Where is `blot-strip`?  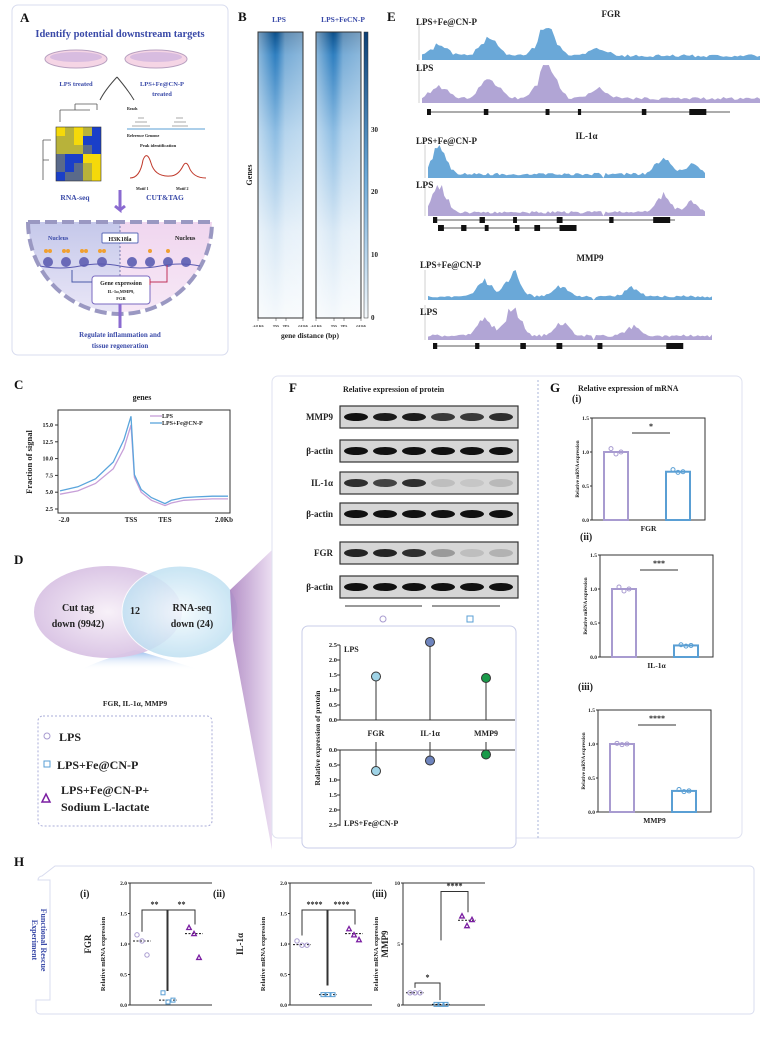
blot-strip is located at coordinates (429, 553).